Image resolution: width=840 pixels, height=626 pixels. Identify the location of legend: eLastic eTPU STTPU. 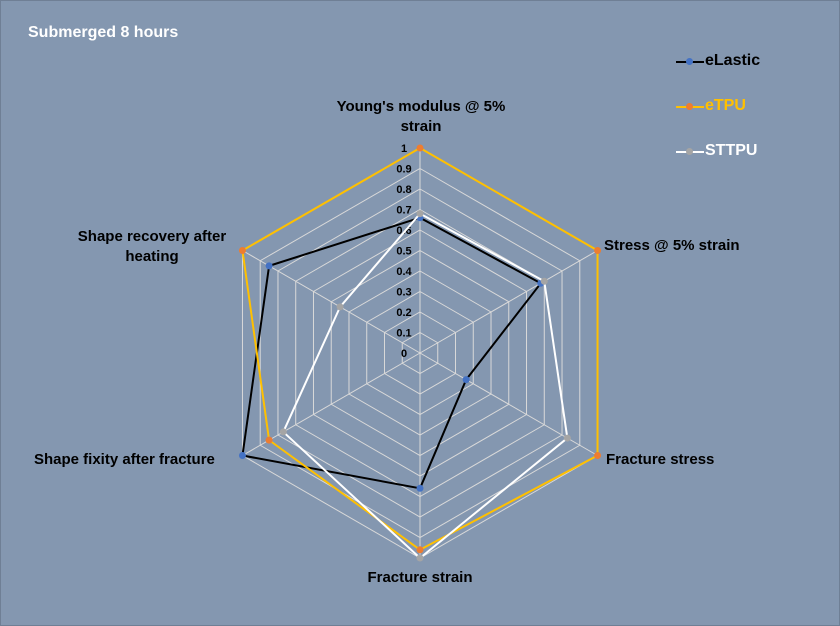
(746, 119).